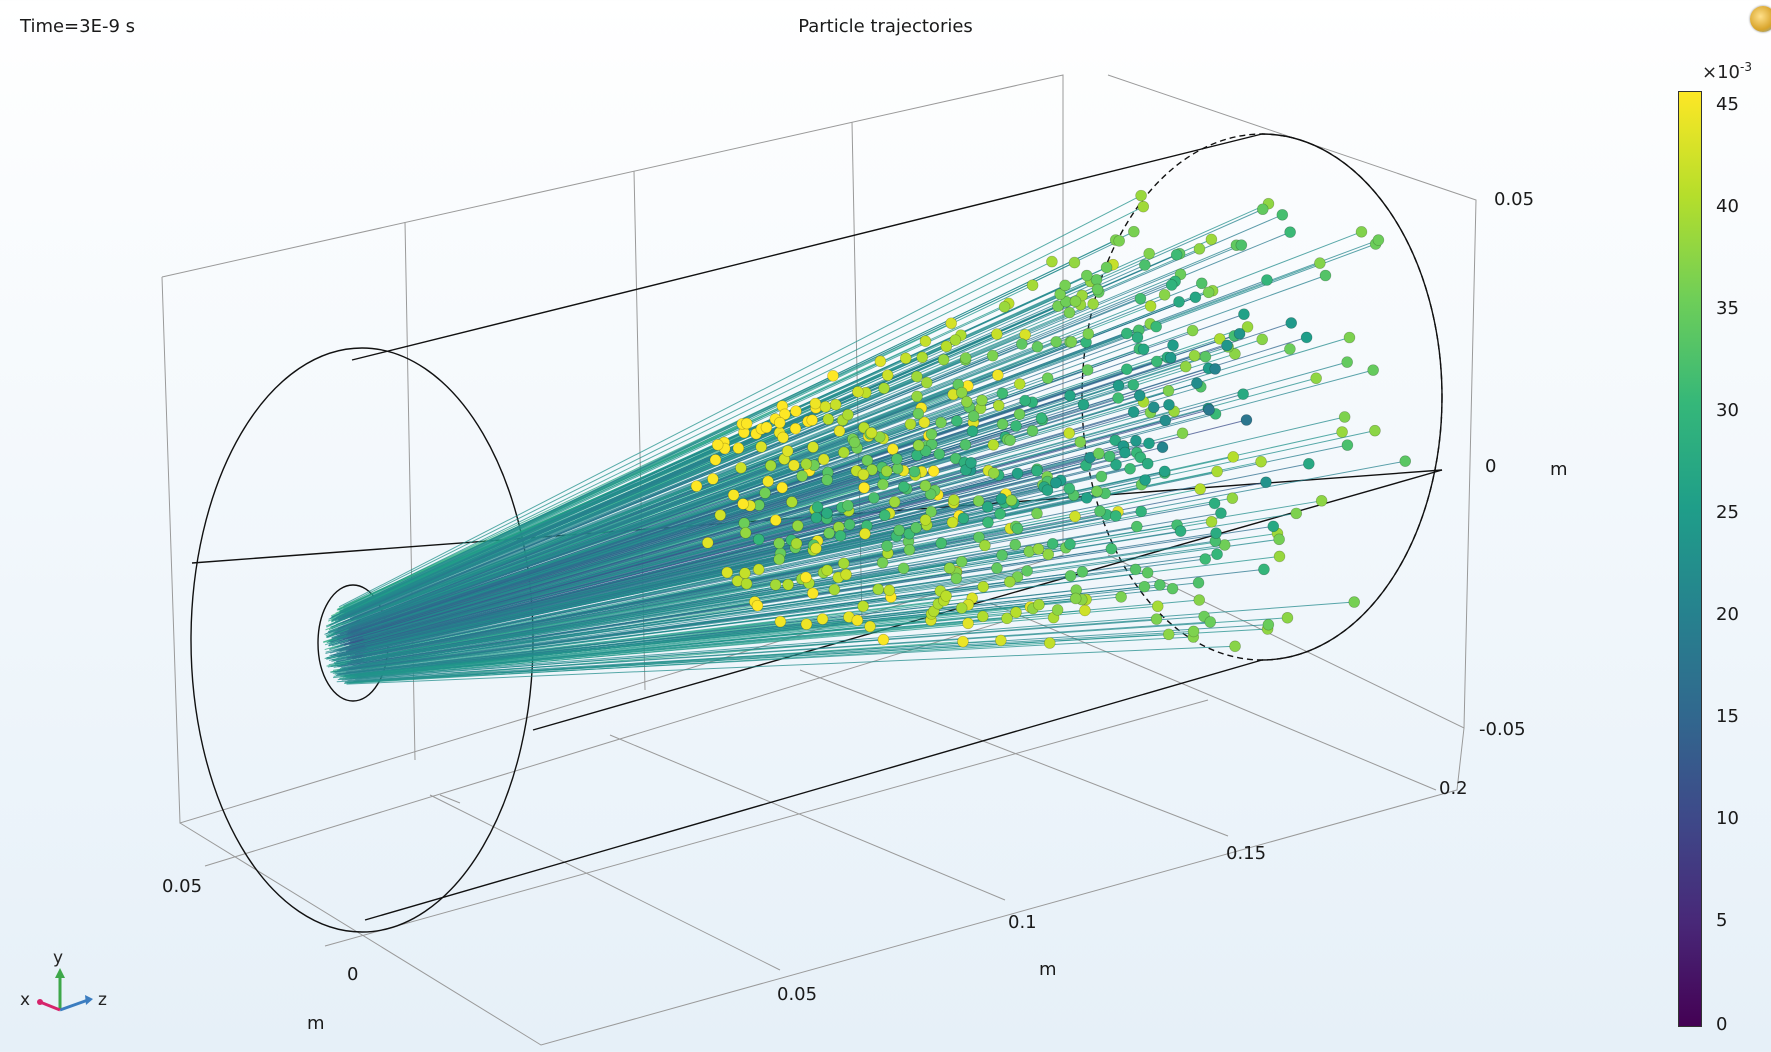  Describe the element at coordinates (1760, 19) in the screenshot. I see `graphics-window-icon` at that location.